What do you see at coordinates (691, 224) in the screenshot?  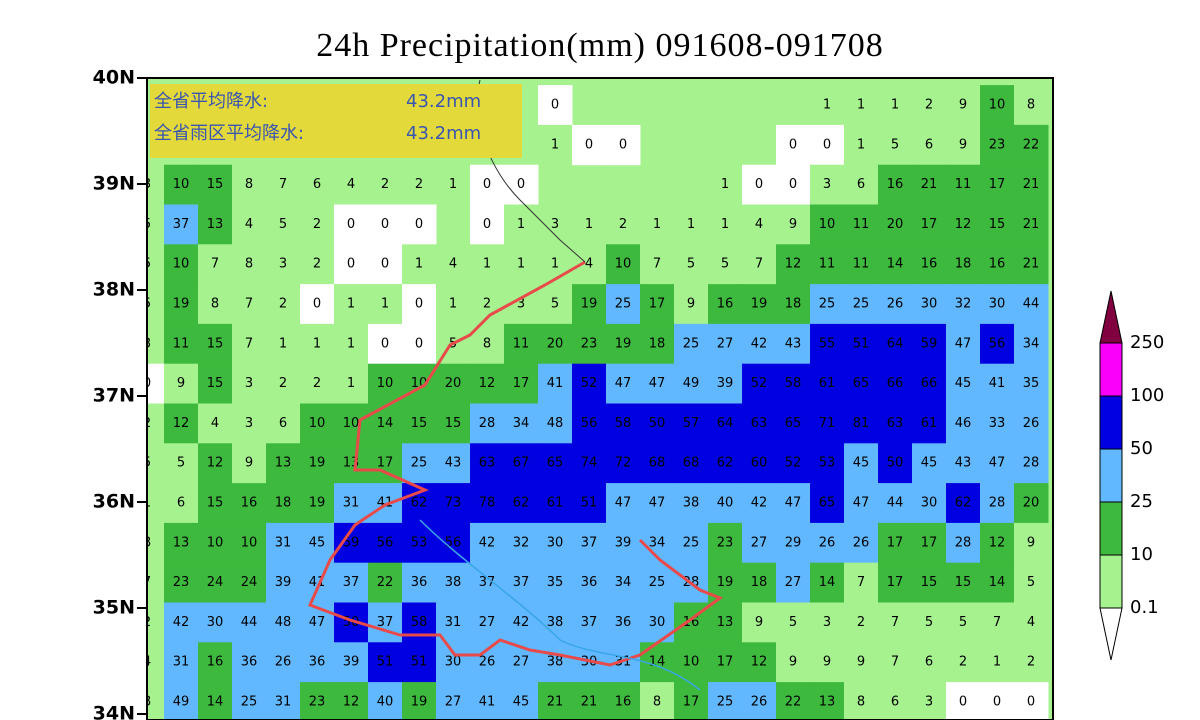 I see `precip-value: 1` at bounding box center [691, 224].